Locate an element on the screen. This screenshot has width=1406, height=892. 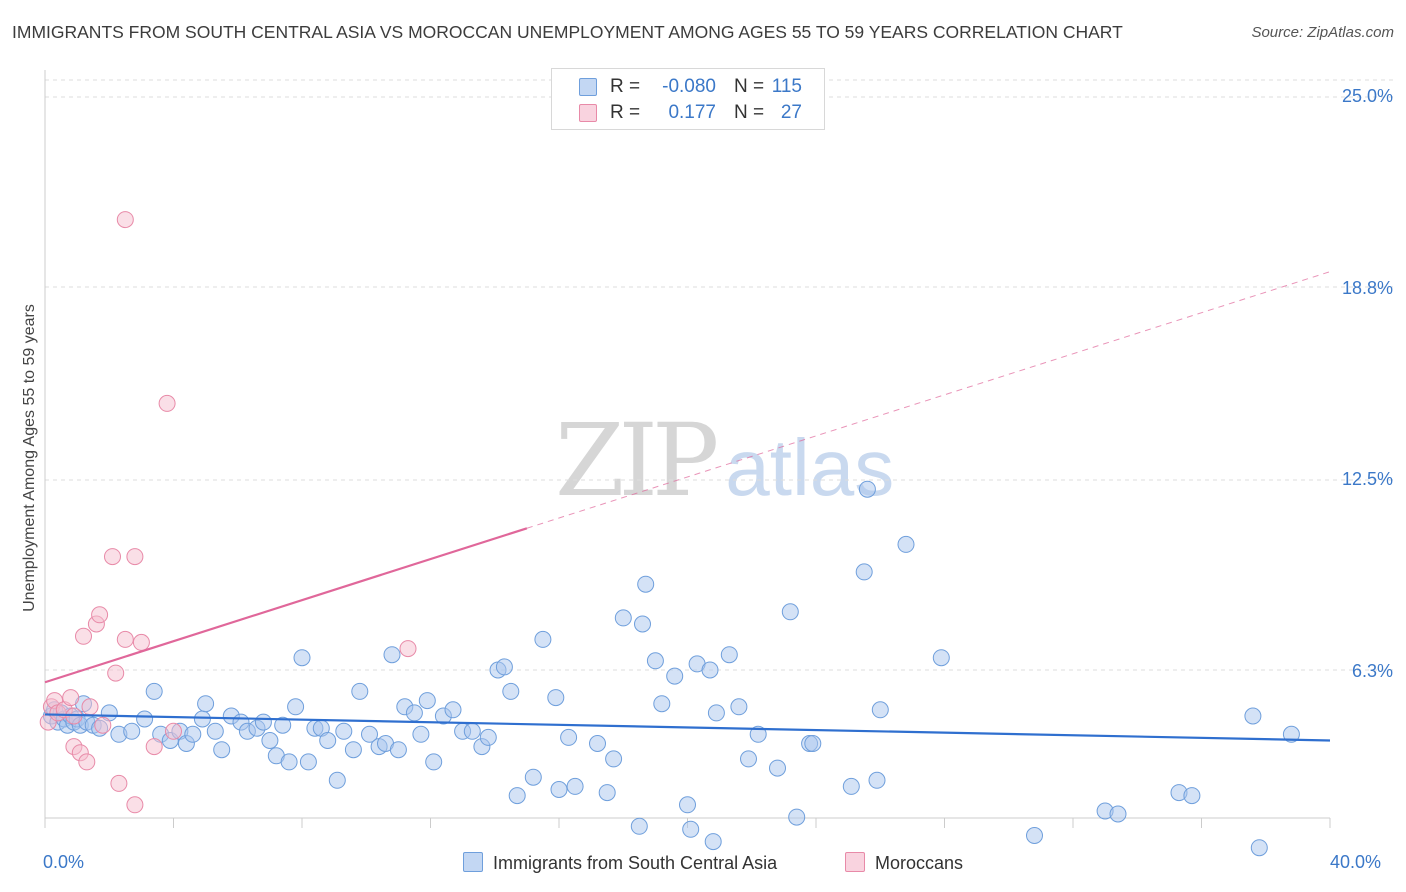
x-tick-label-min: 0.0% is located at coordinates (64, 862).